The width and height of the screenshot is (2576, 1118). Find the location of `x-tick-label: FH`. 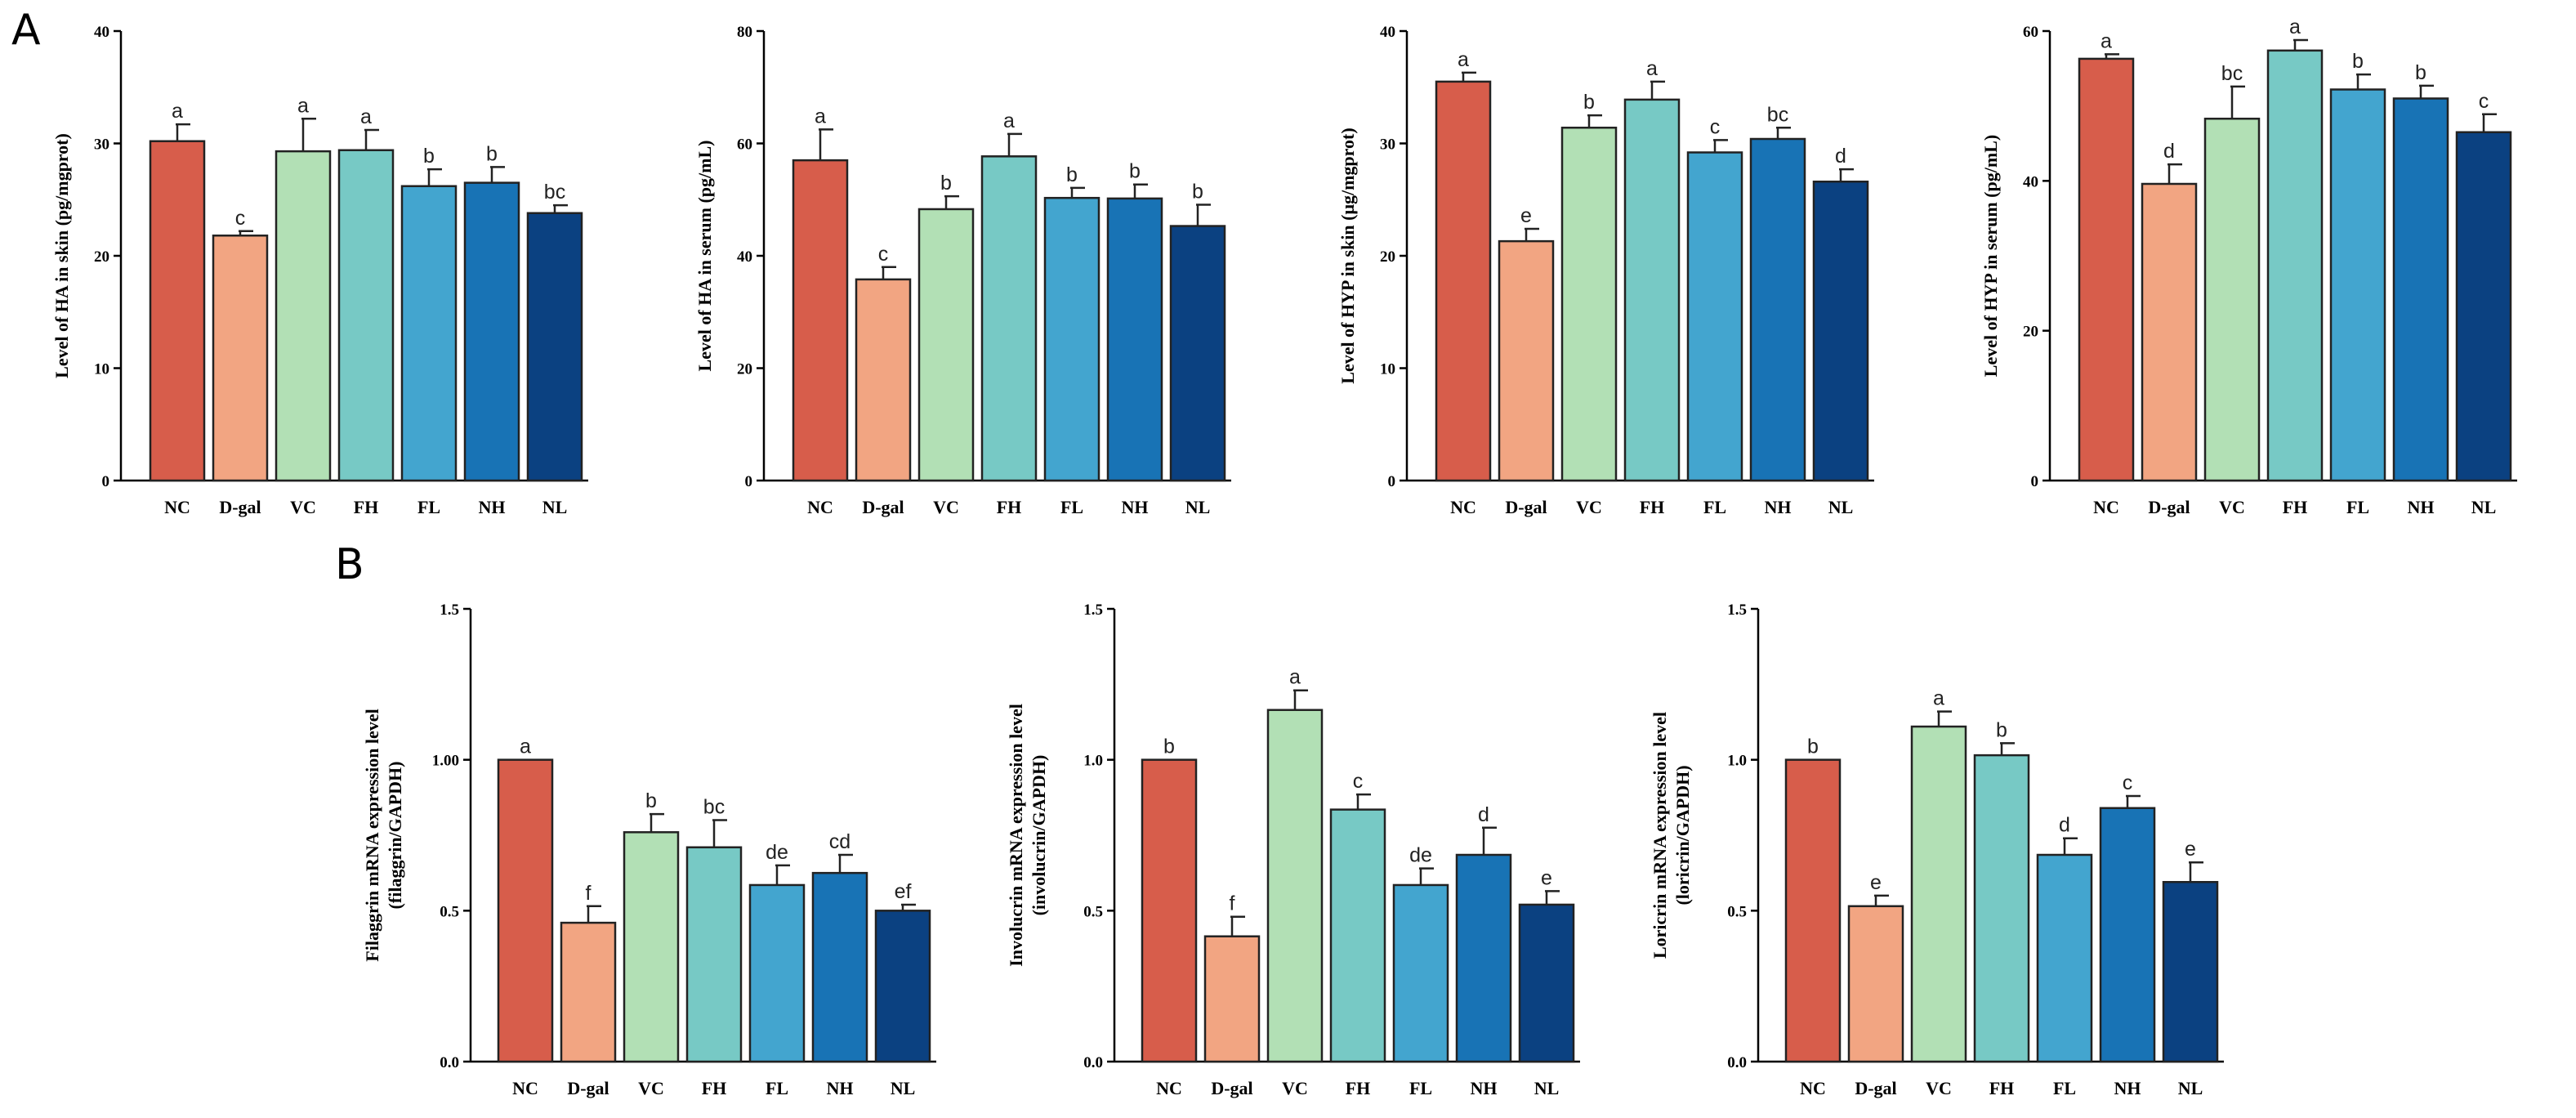

x-tick-label: FH is located at coordinates (2296, 507).